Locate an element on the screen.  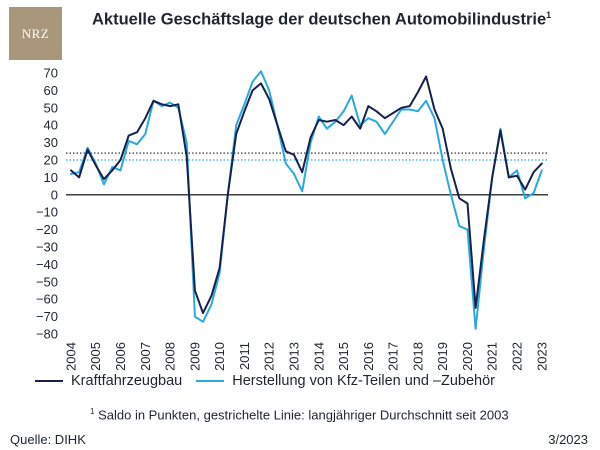
y-tick-label: 10 is located at coordinates (51, 177).